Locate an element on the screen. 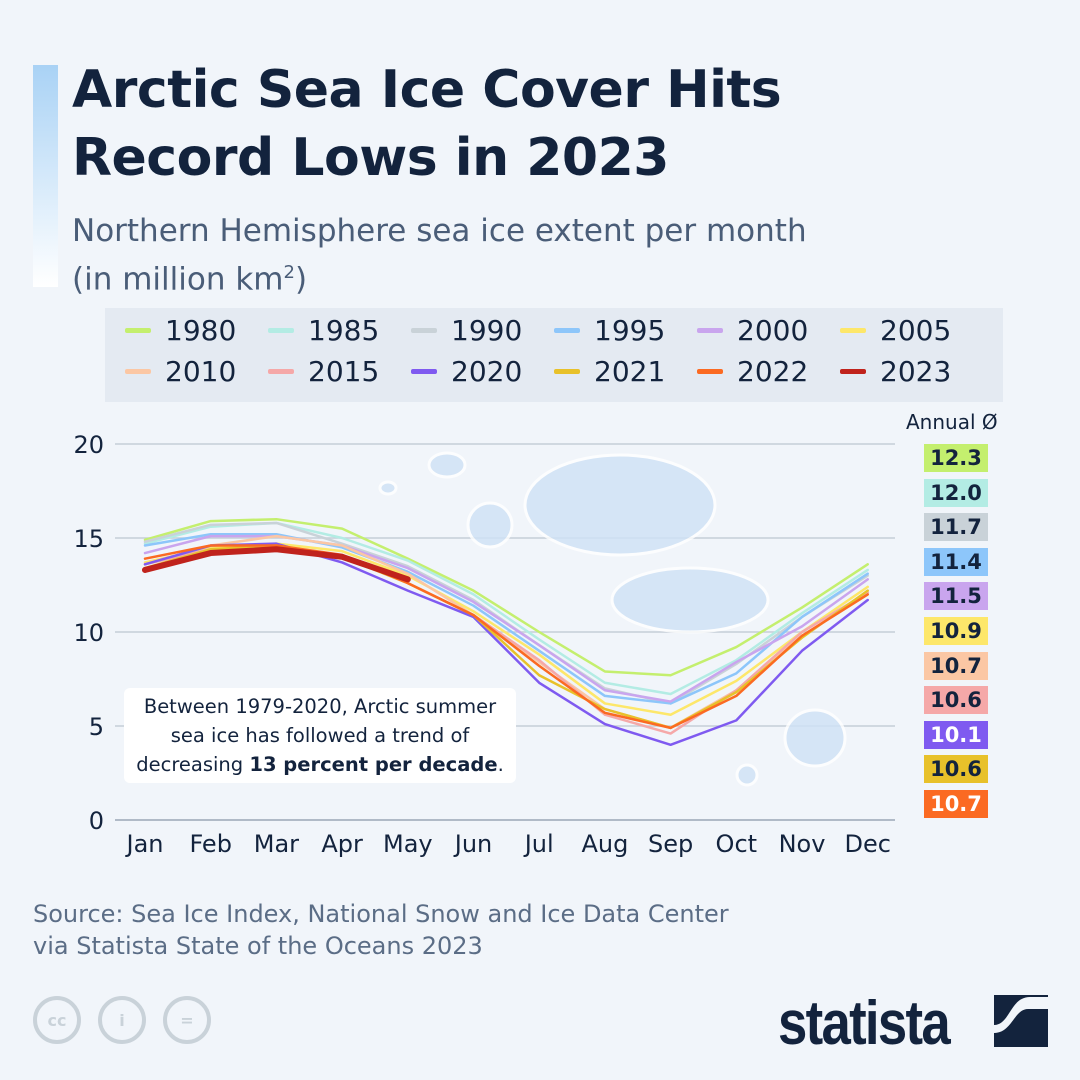  statista-logo: statista is located at coordinates (864, 1023).